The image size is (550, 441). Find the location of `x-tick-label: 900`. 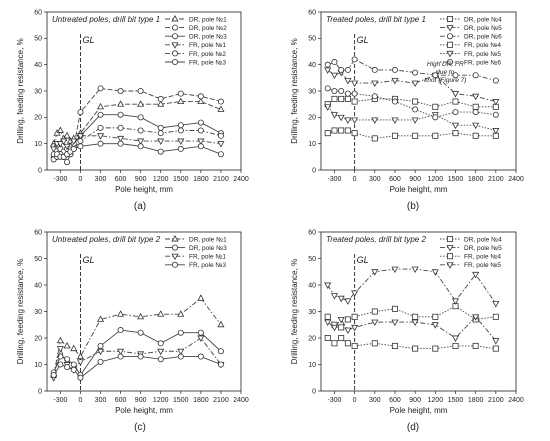

x-tick-label: 900 is located at coordinates (415, 400).